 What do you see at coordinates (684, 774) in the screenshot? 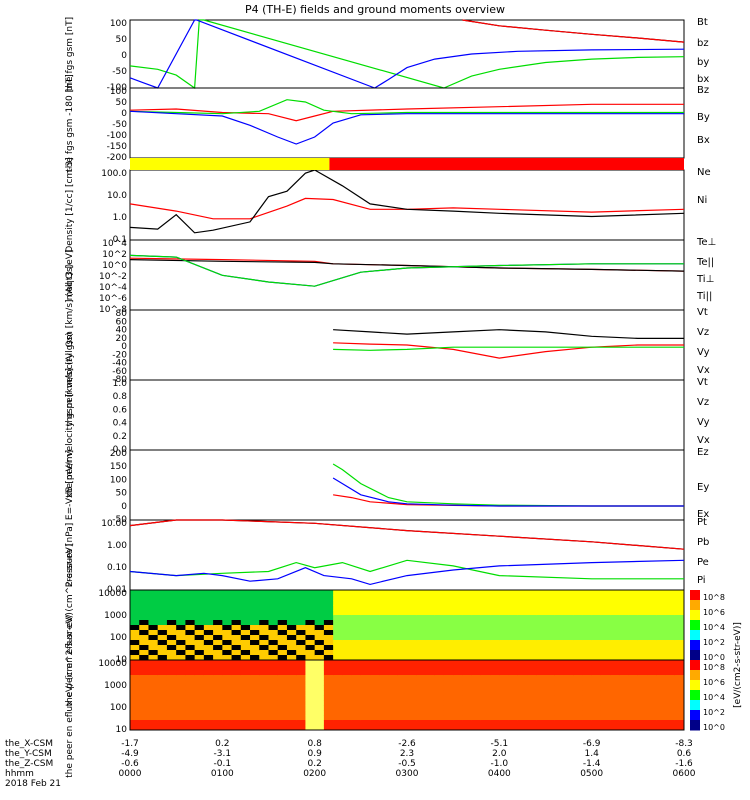
I see `xaxis-value: 0600` at bounding box center [684, 774].